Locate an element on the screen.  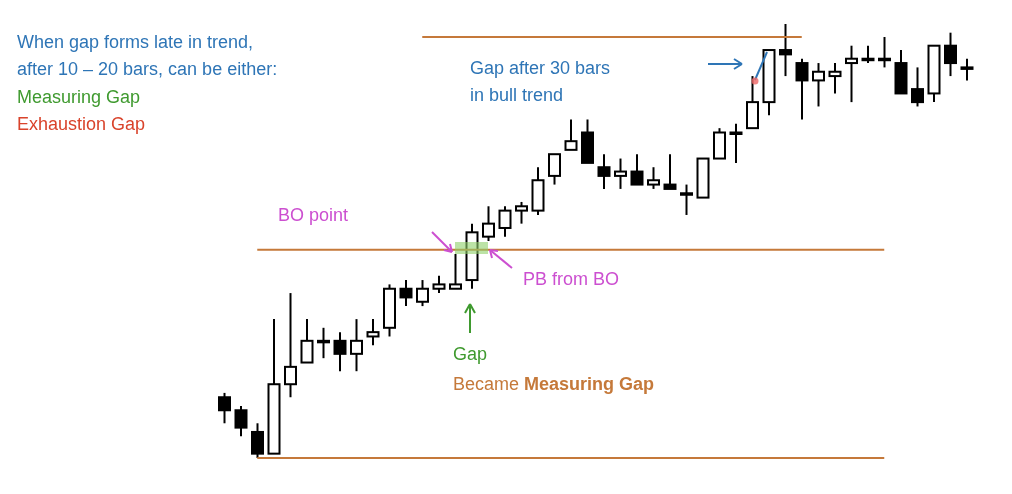
annotation: Gap after 30 bars is located at coordinates (540, 68).